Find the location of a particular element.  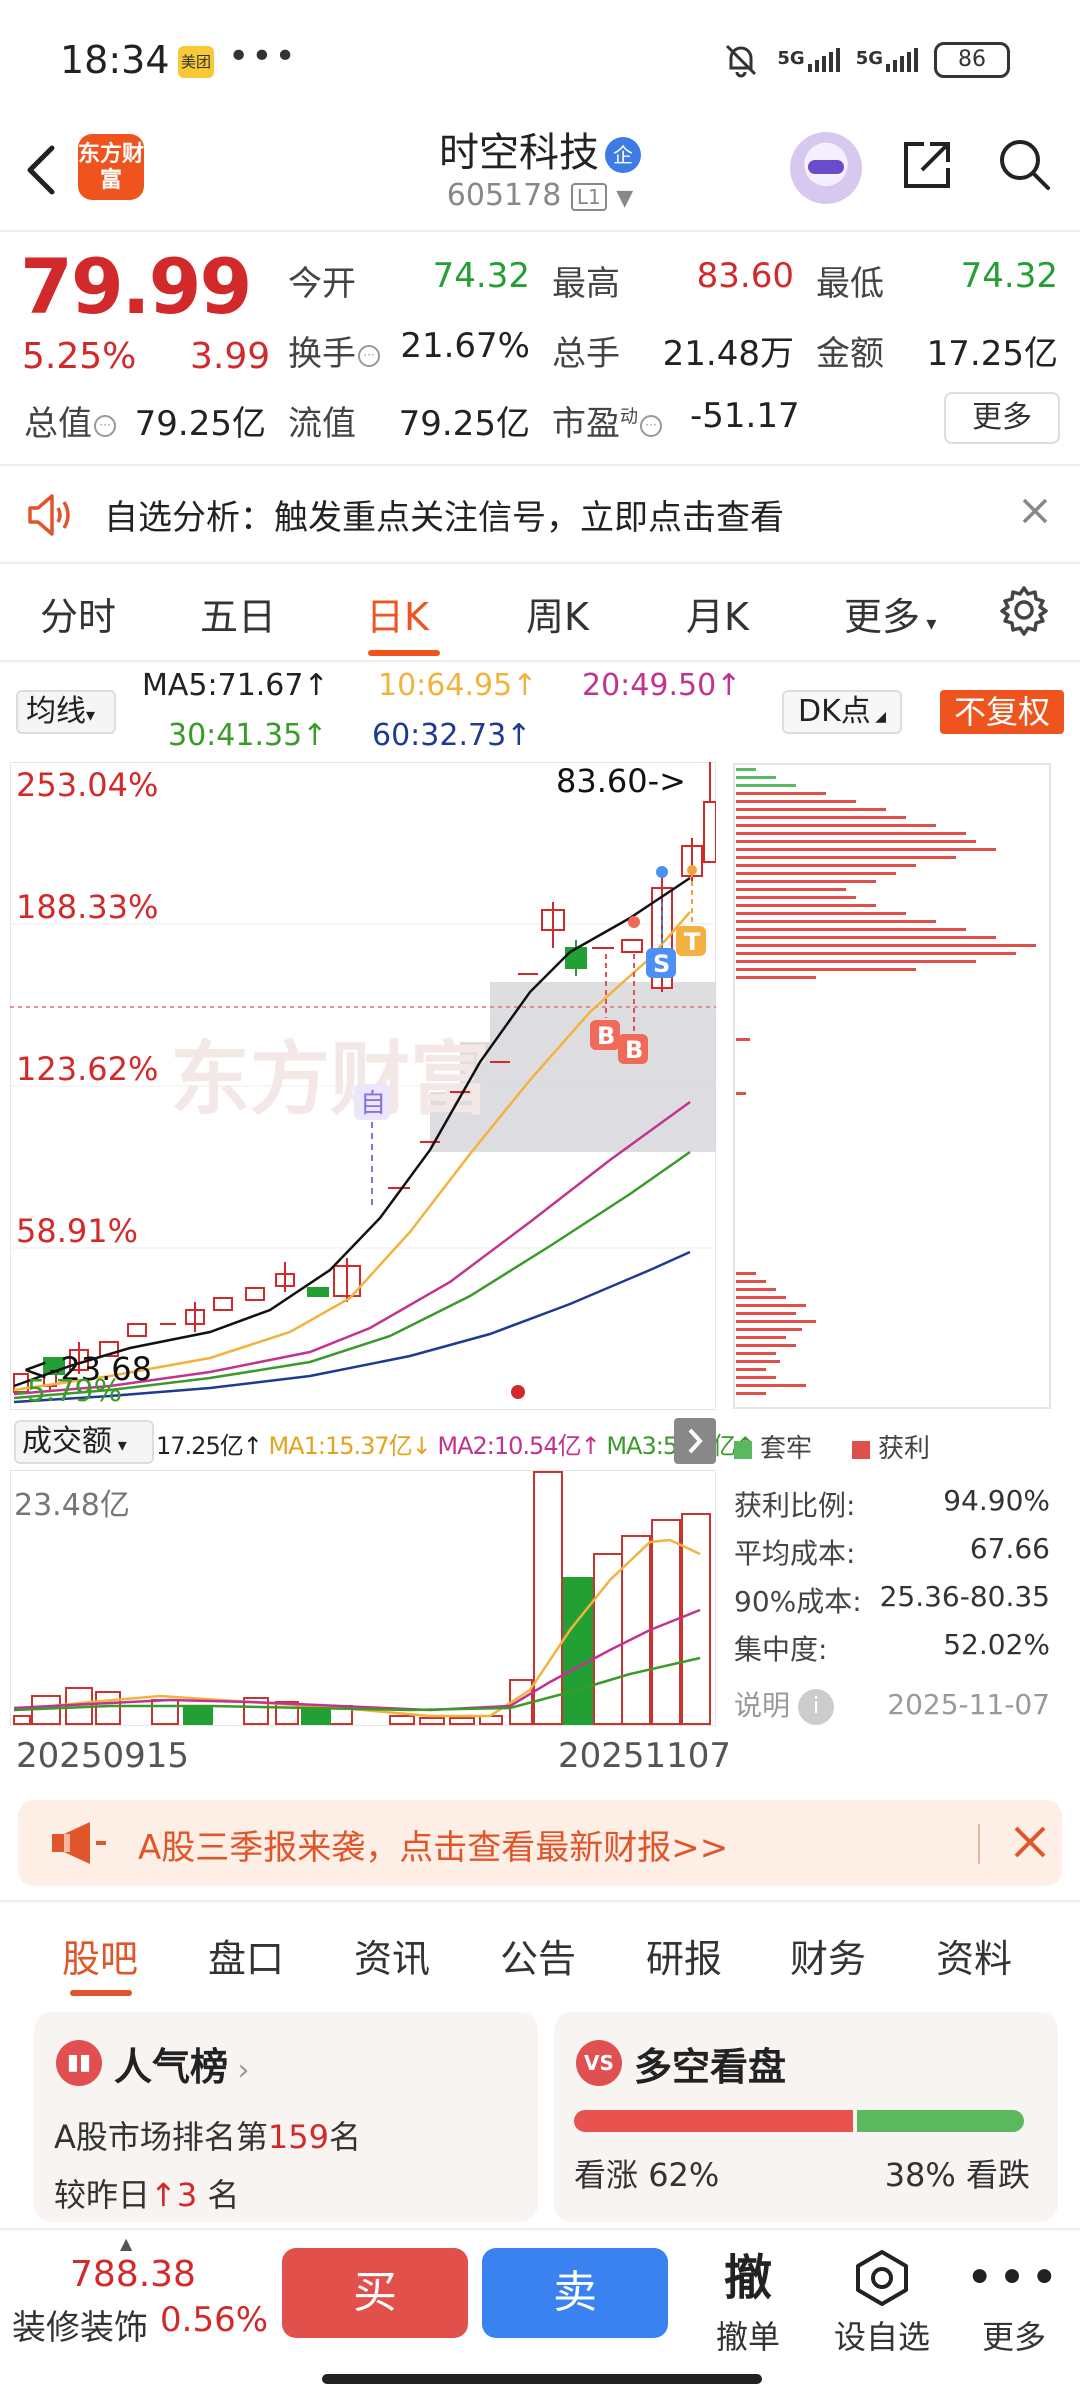

more-button: ••• 更多 is located at coordinates (1014, 2303).